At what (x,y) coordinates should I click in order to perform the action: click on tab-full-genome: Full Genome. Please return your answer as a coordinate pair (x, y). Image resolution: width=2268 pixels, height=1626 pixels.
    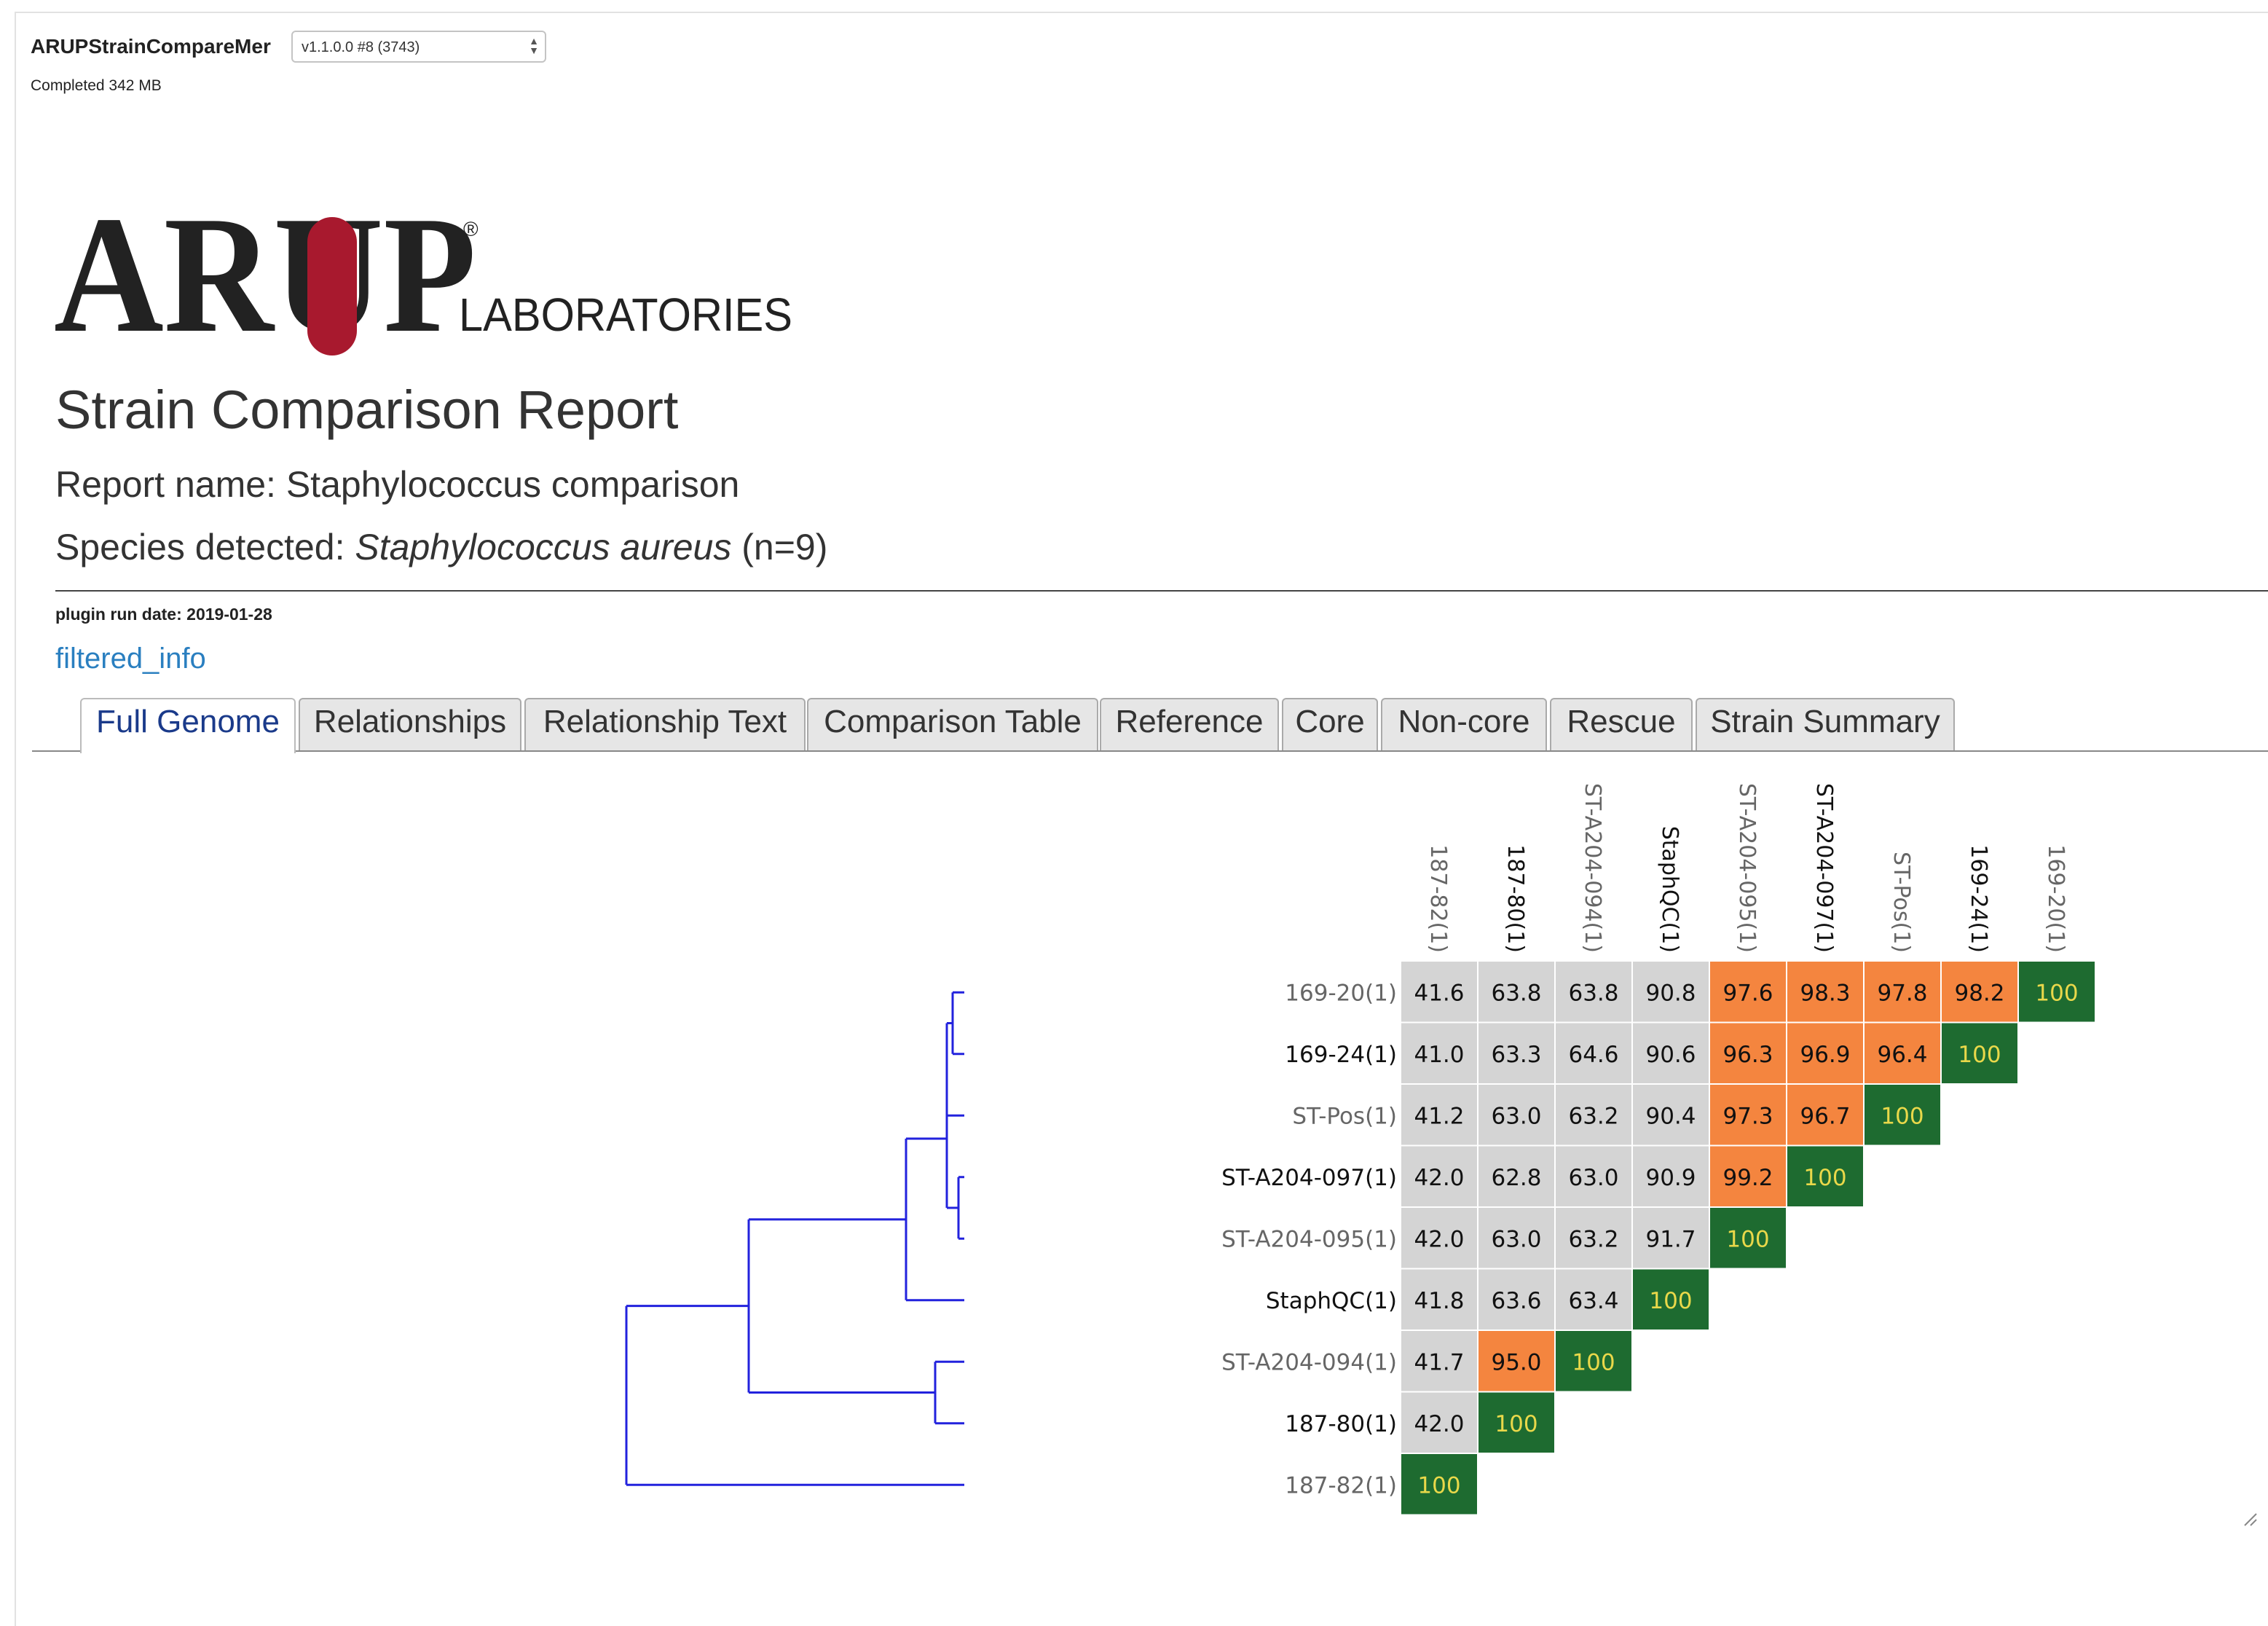
    Looking at the image, I should click on (188, 726).